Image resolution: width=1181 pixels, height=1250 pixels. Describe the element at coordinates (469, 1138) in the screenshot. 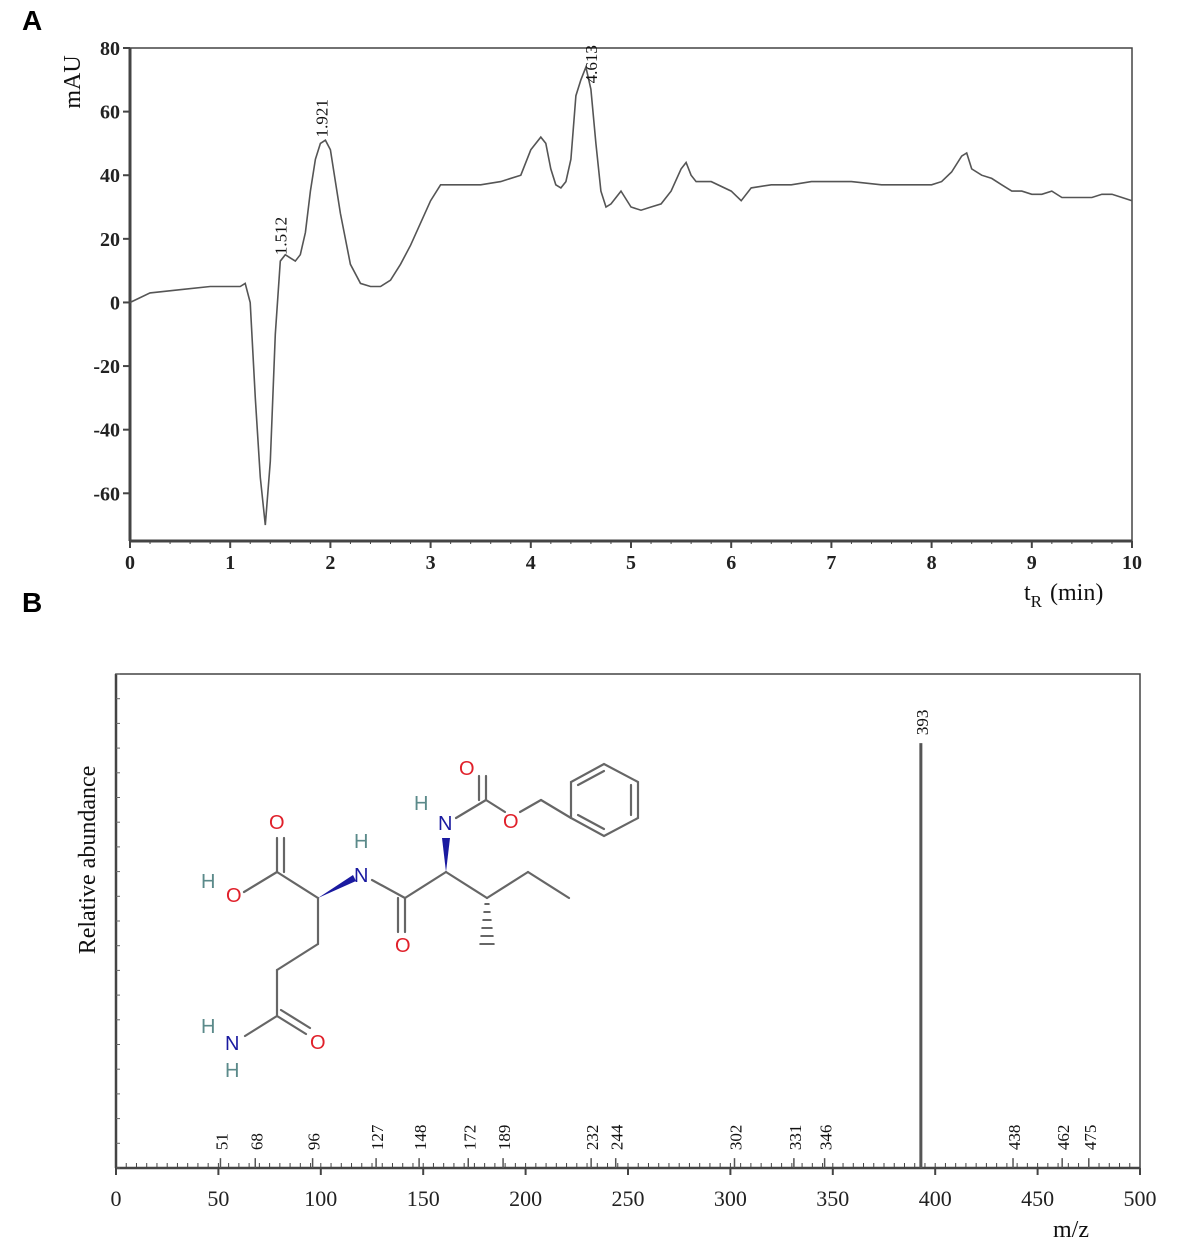

I see `peak-label: 172` at that location.